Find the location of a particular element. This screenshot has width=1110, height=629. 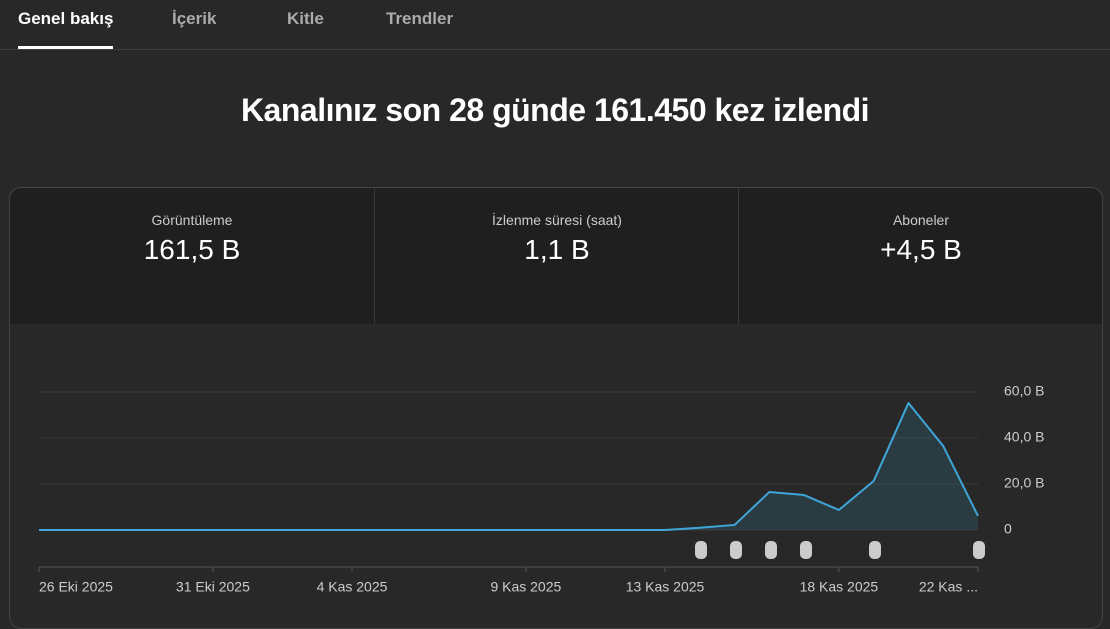

y-tick-label: 40,0 B is located at coordinates (1024, 437).